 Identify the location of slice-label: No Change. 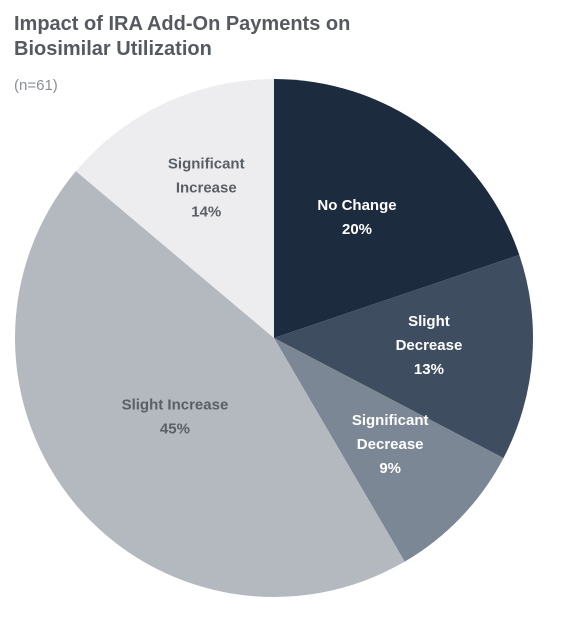
(356, 205).